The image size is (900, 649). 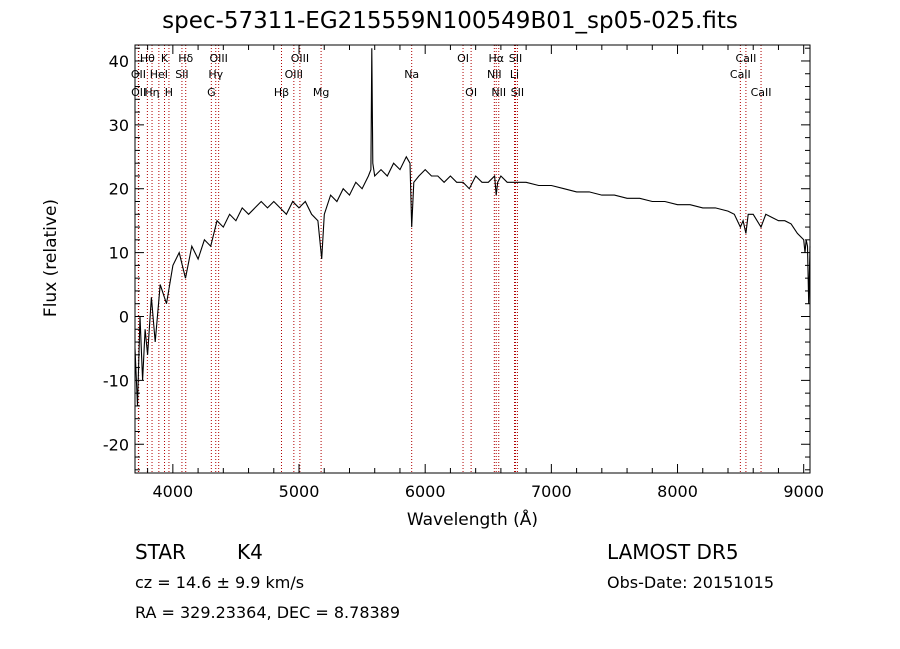 What do you see at coordinates (119, 189) in the screenshot?
I see `y-tick-label: 20` at bounding box center [119, 189].